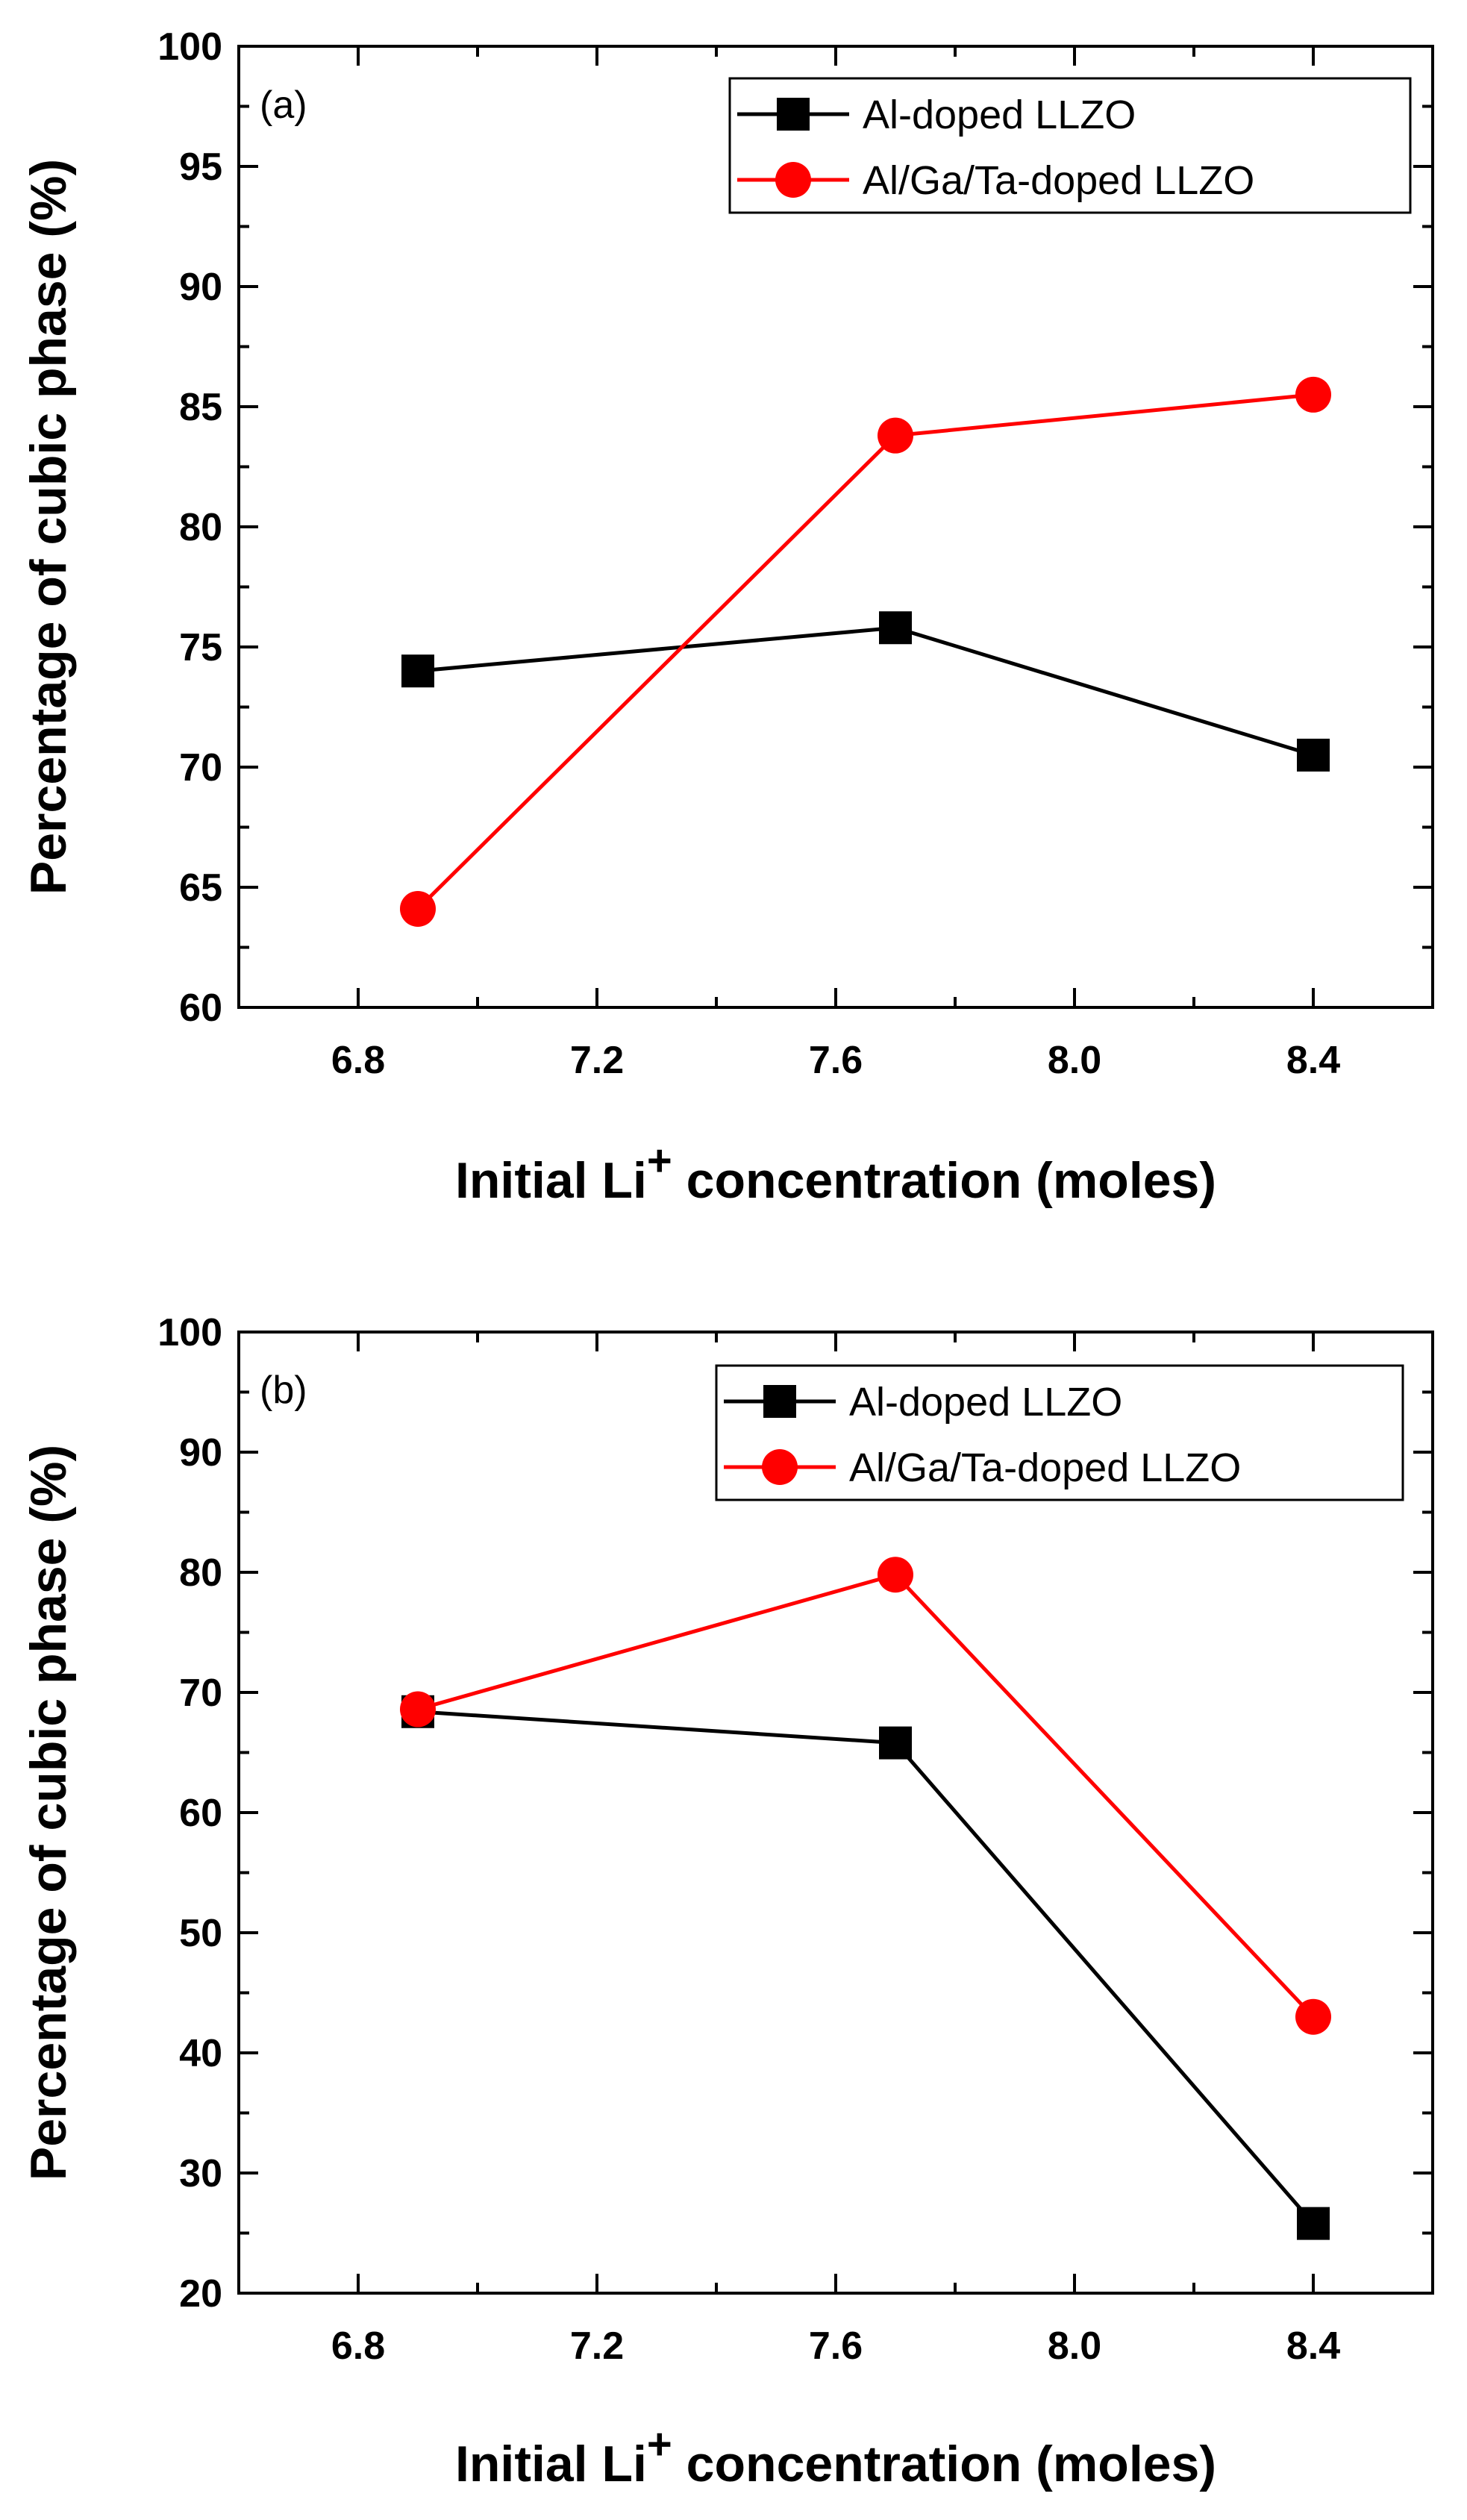 This screenshot has width=1467, height=2520. Describe the element at coordinates (200, 647) in the screenshot. I see `y-tick-label: 75` at that location.